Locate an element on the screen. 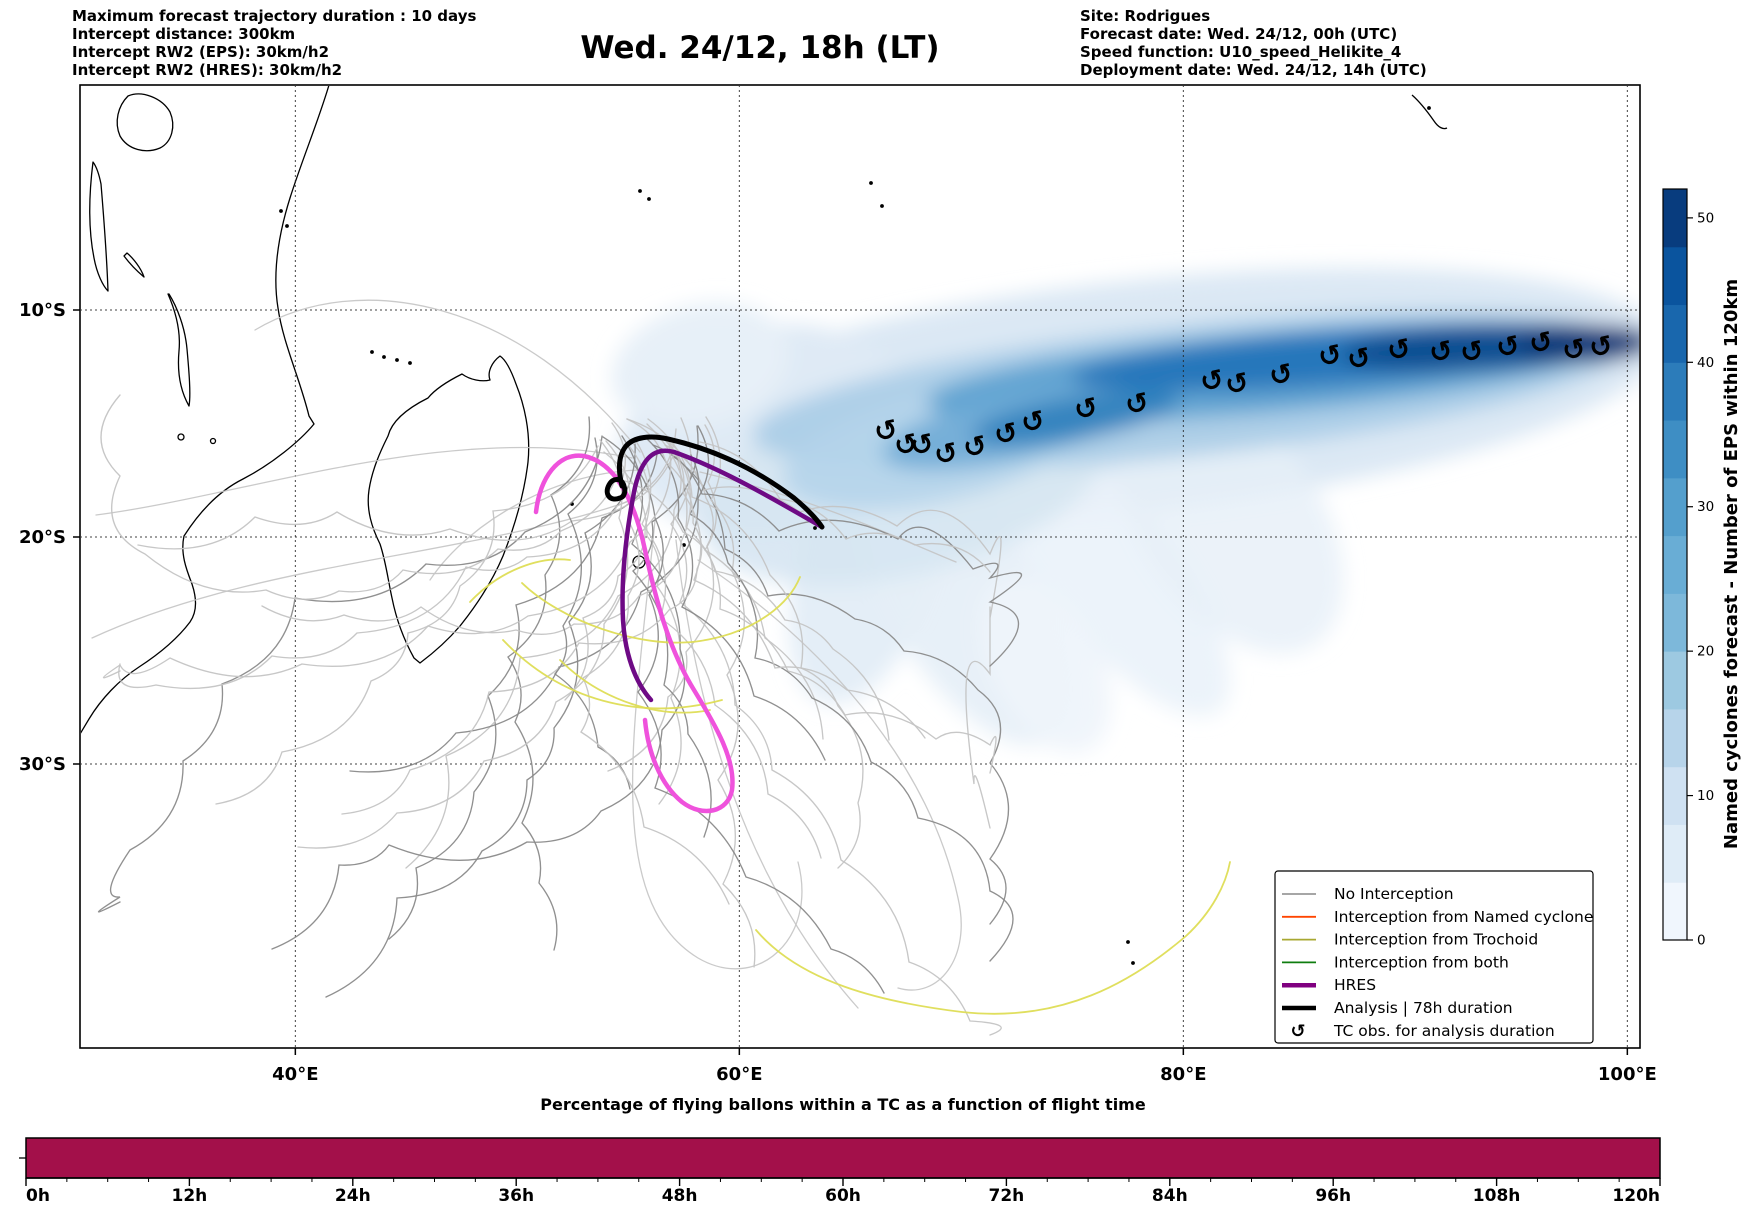  lake-victoria is located at coordinates (145, 122).